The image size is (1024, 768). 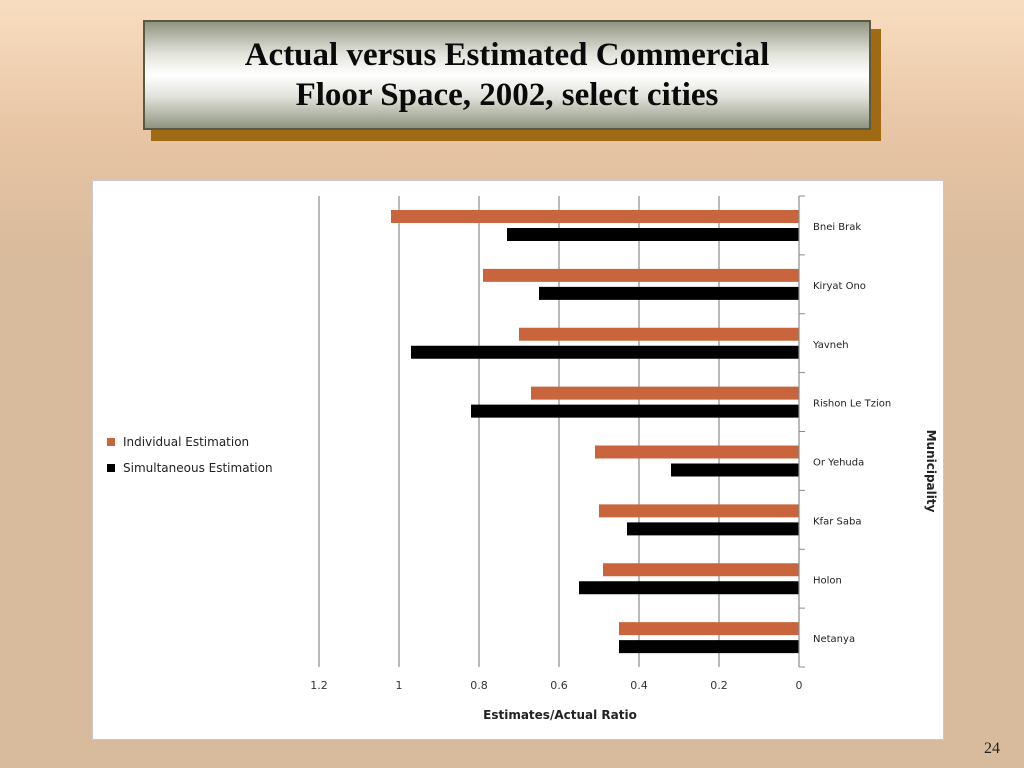 I want to click on x-tick-label: 0.2, so click(x=719, y=685).